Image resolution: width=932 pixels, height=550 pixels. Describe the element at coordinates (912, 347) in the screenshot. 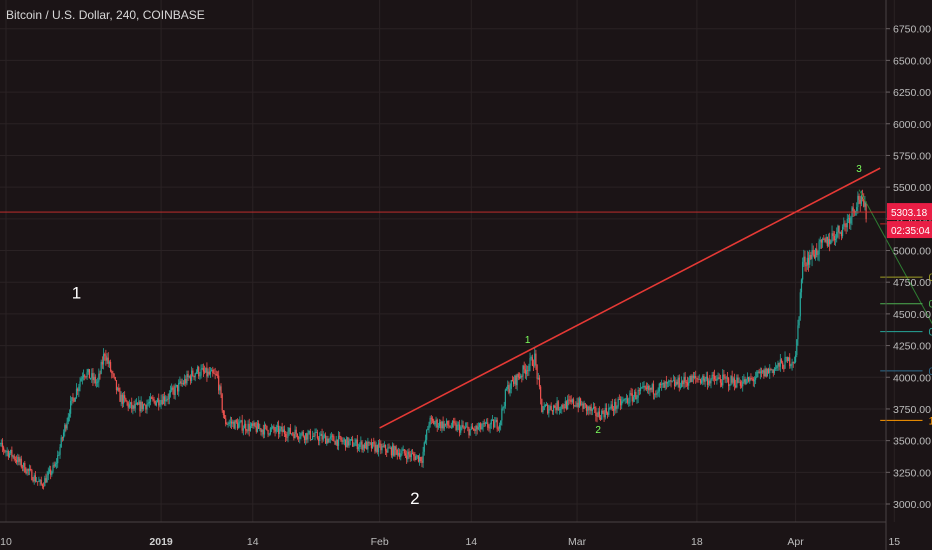

I see `price-tick-label: 4250.00` at that location.